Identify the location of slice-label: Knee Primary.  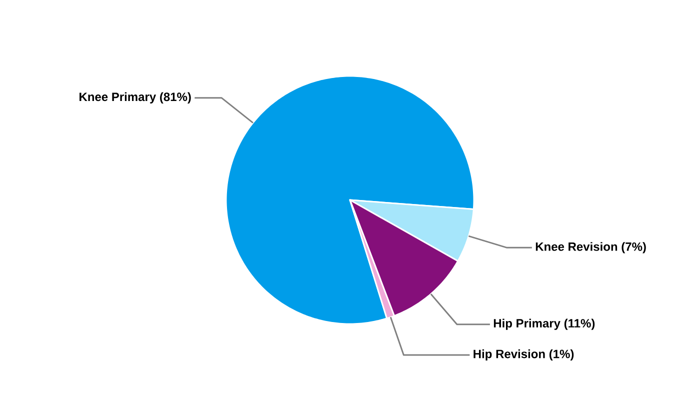
(118, 98).